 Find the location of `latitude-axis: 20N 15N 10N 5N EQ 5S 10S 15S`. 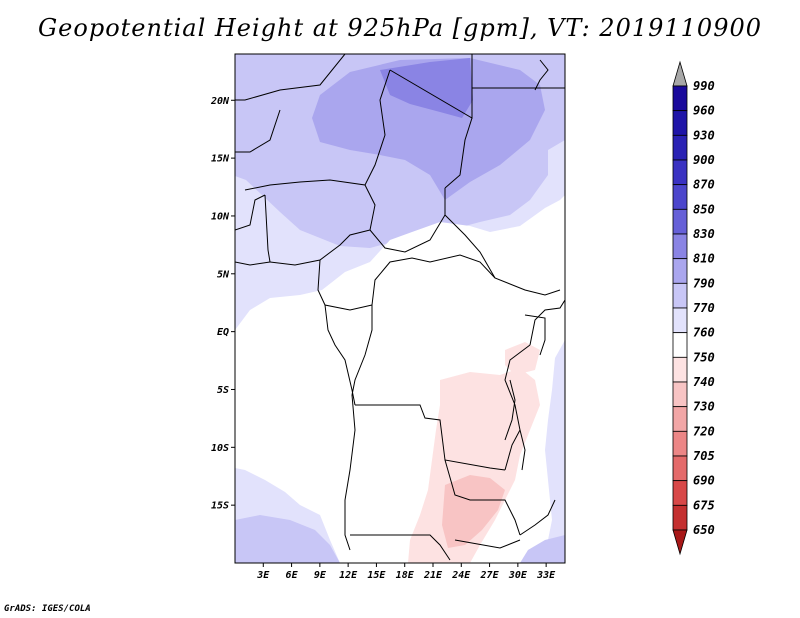

latitude-axis: 20N 15N 10N 5N EQ 5S 10S 15S is located at coordinates (222, 304).